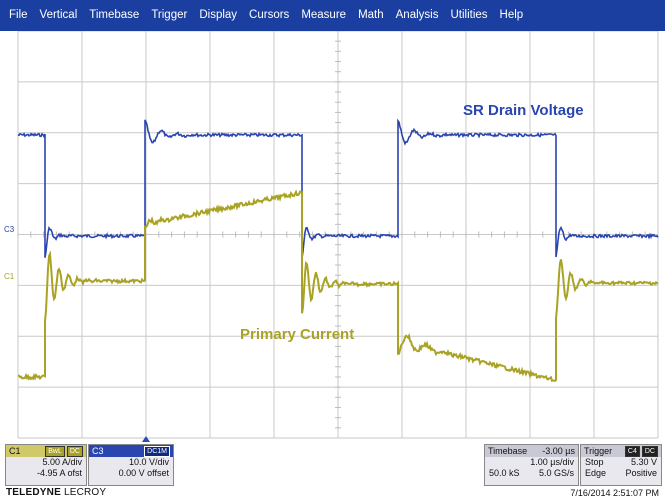 This screenshot has height=498, width=665. What do you see at coordinates (74, 451) in the screenshot?
I see `c1-dc-badge: DC` at bounding box center [74, 451].